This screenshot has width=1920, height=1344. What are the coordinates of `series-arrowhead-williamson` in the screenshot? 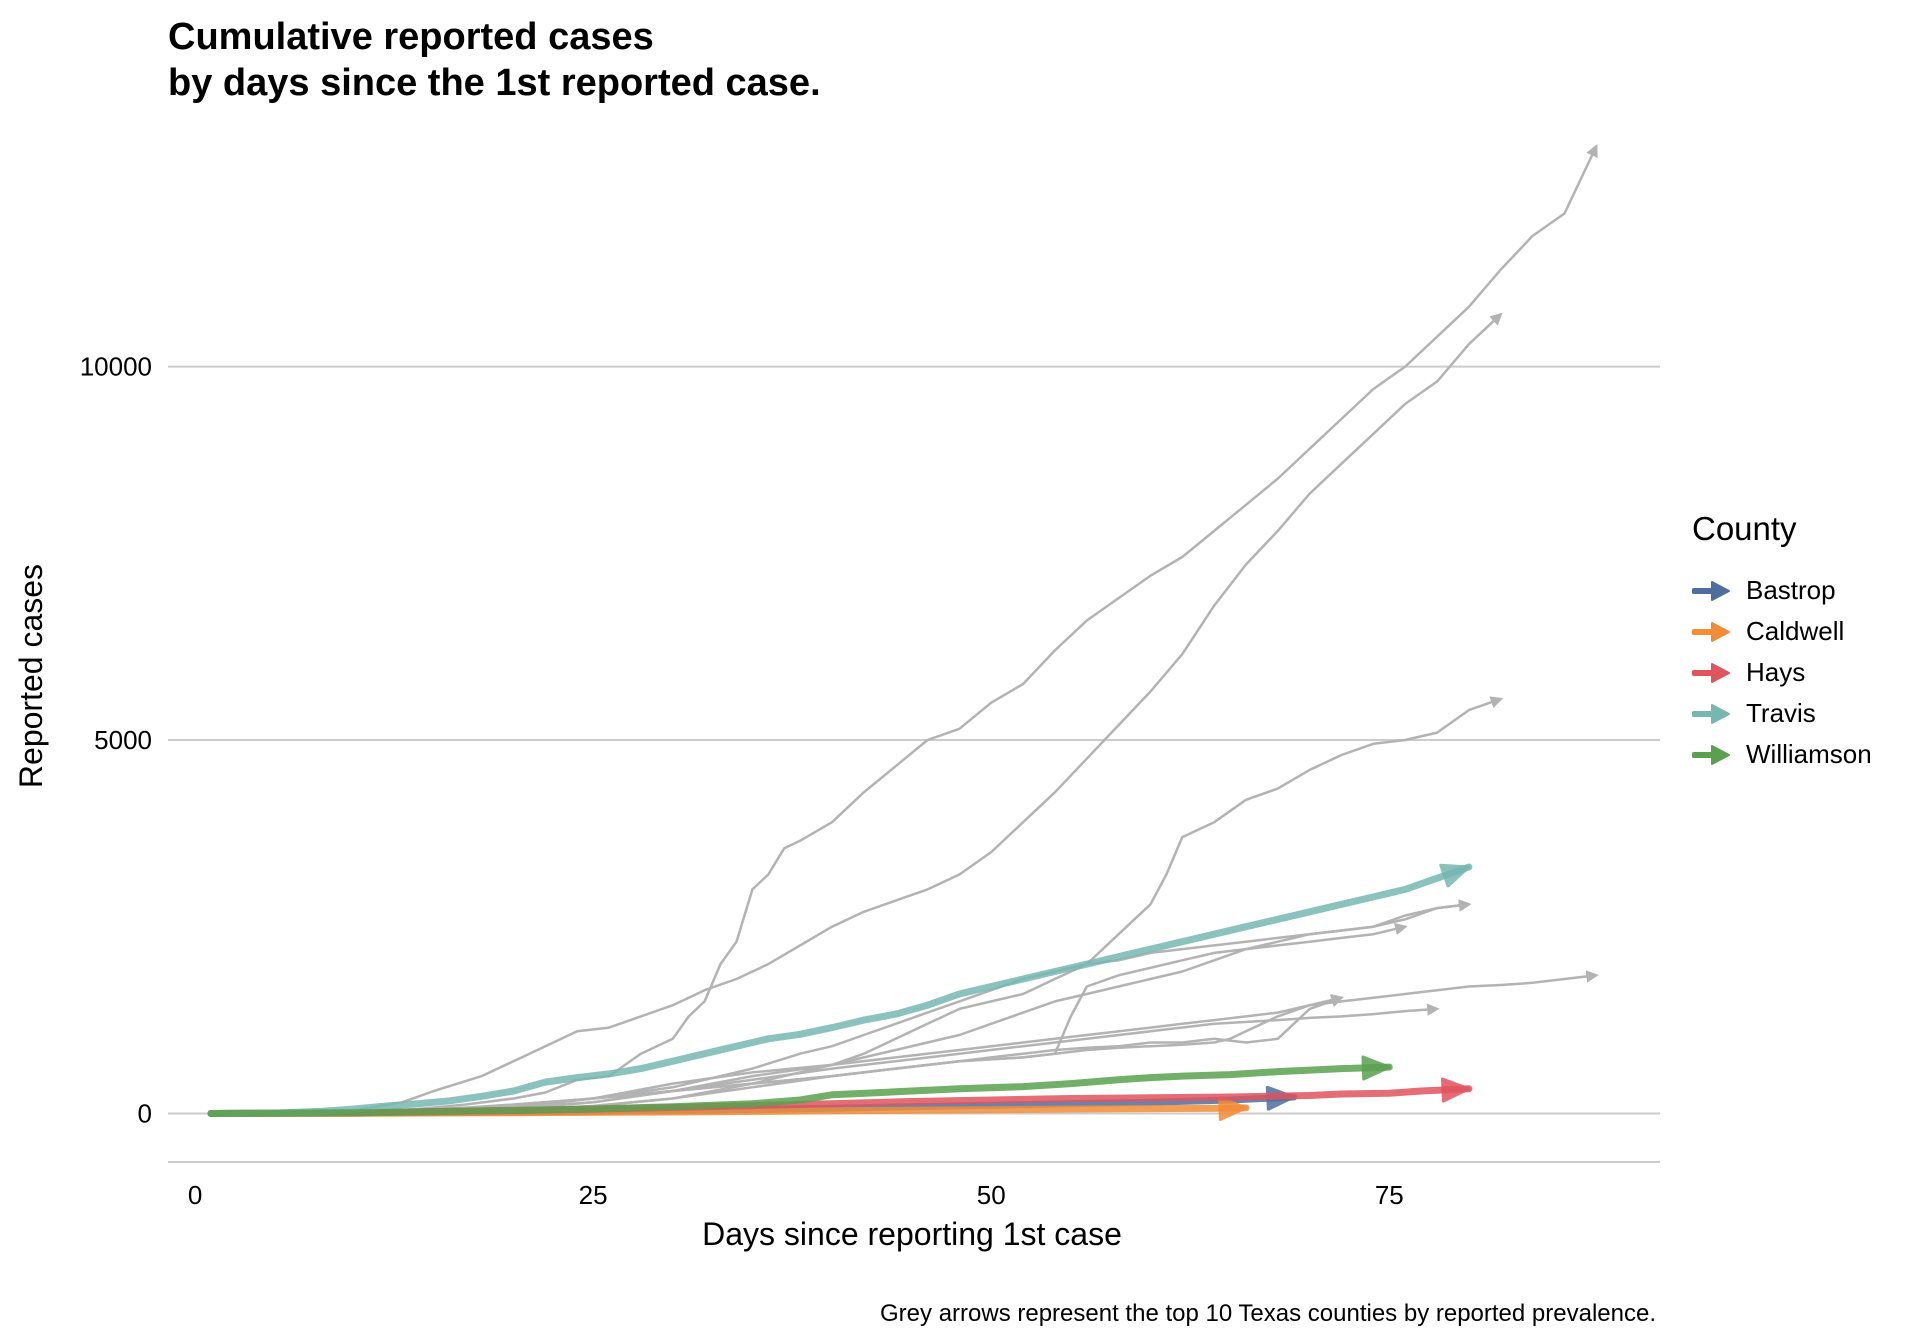 It's located at (1376, 1068).